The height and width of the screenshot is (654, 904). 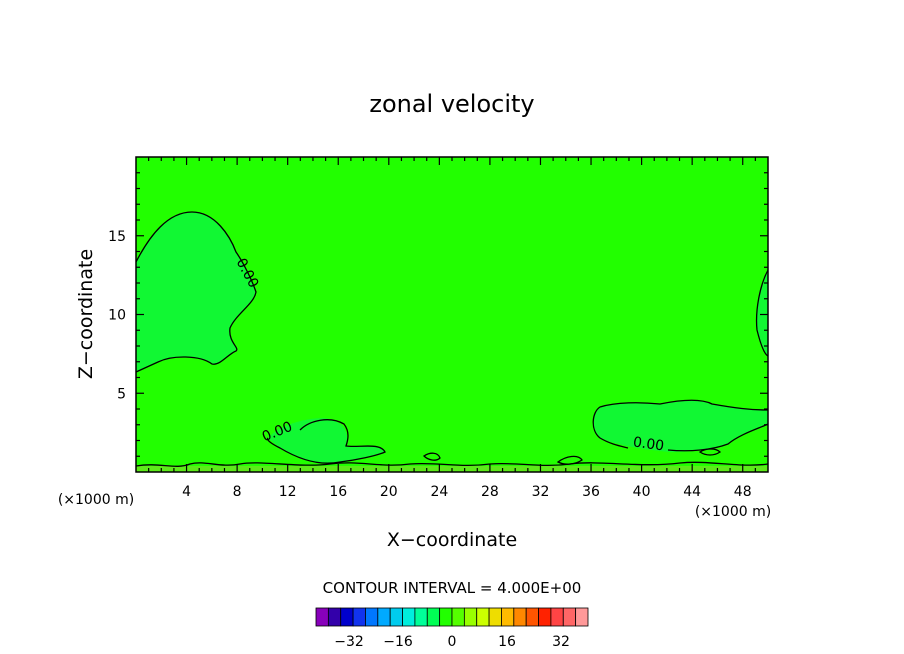 I want to click on contour-line-lower-mid, so click(x=326, y=441).